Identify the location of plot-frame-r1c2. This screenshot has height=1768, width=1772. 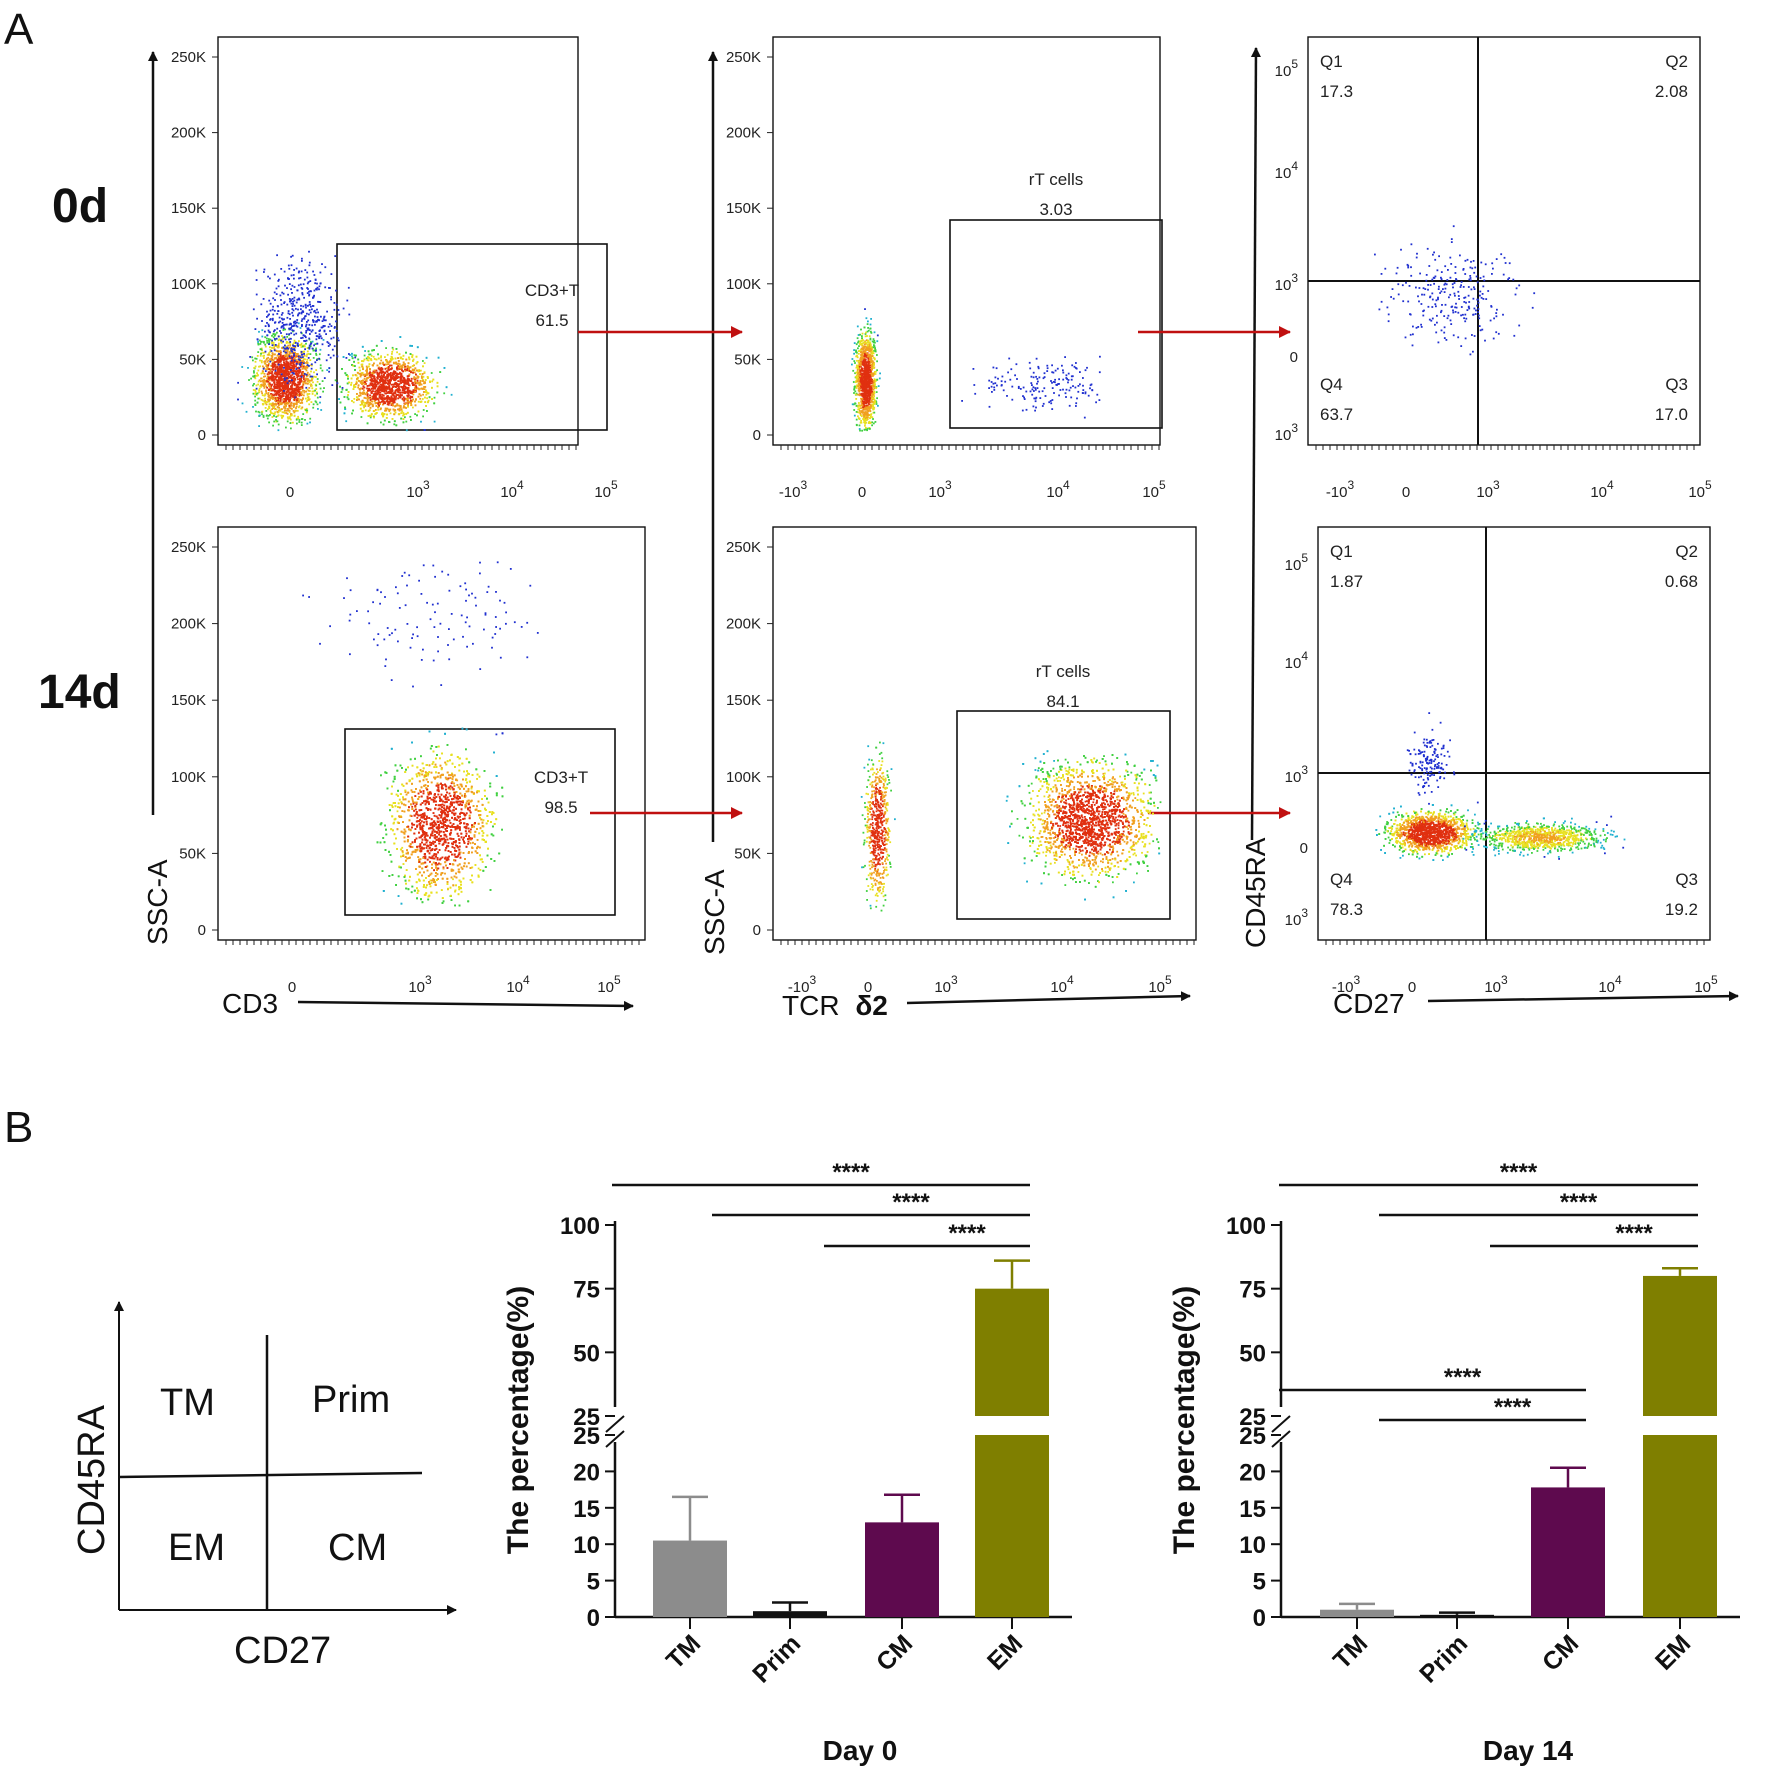
(966, 241).